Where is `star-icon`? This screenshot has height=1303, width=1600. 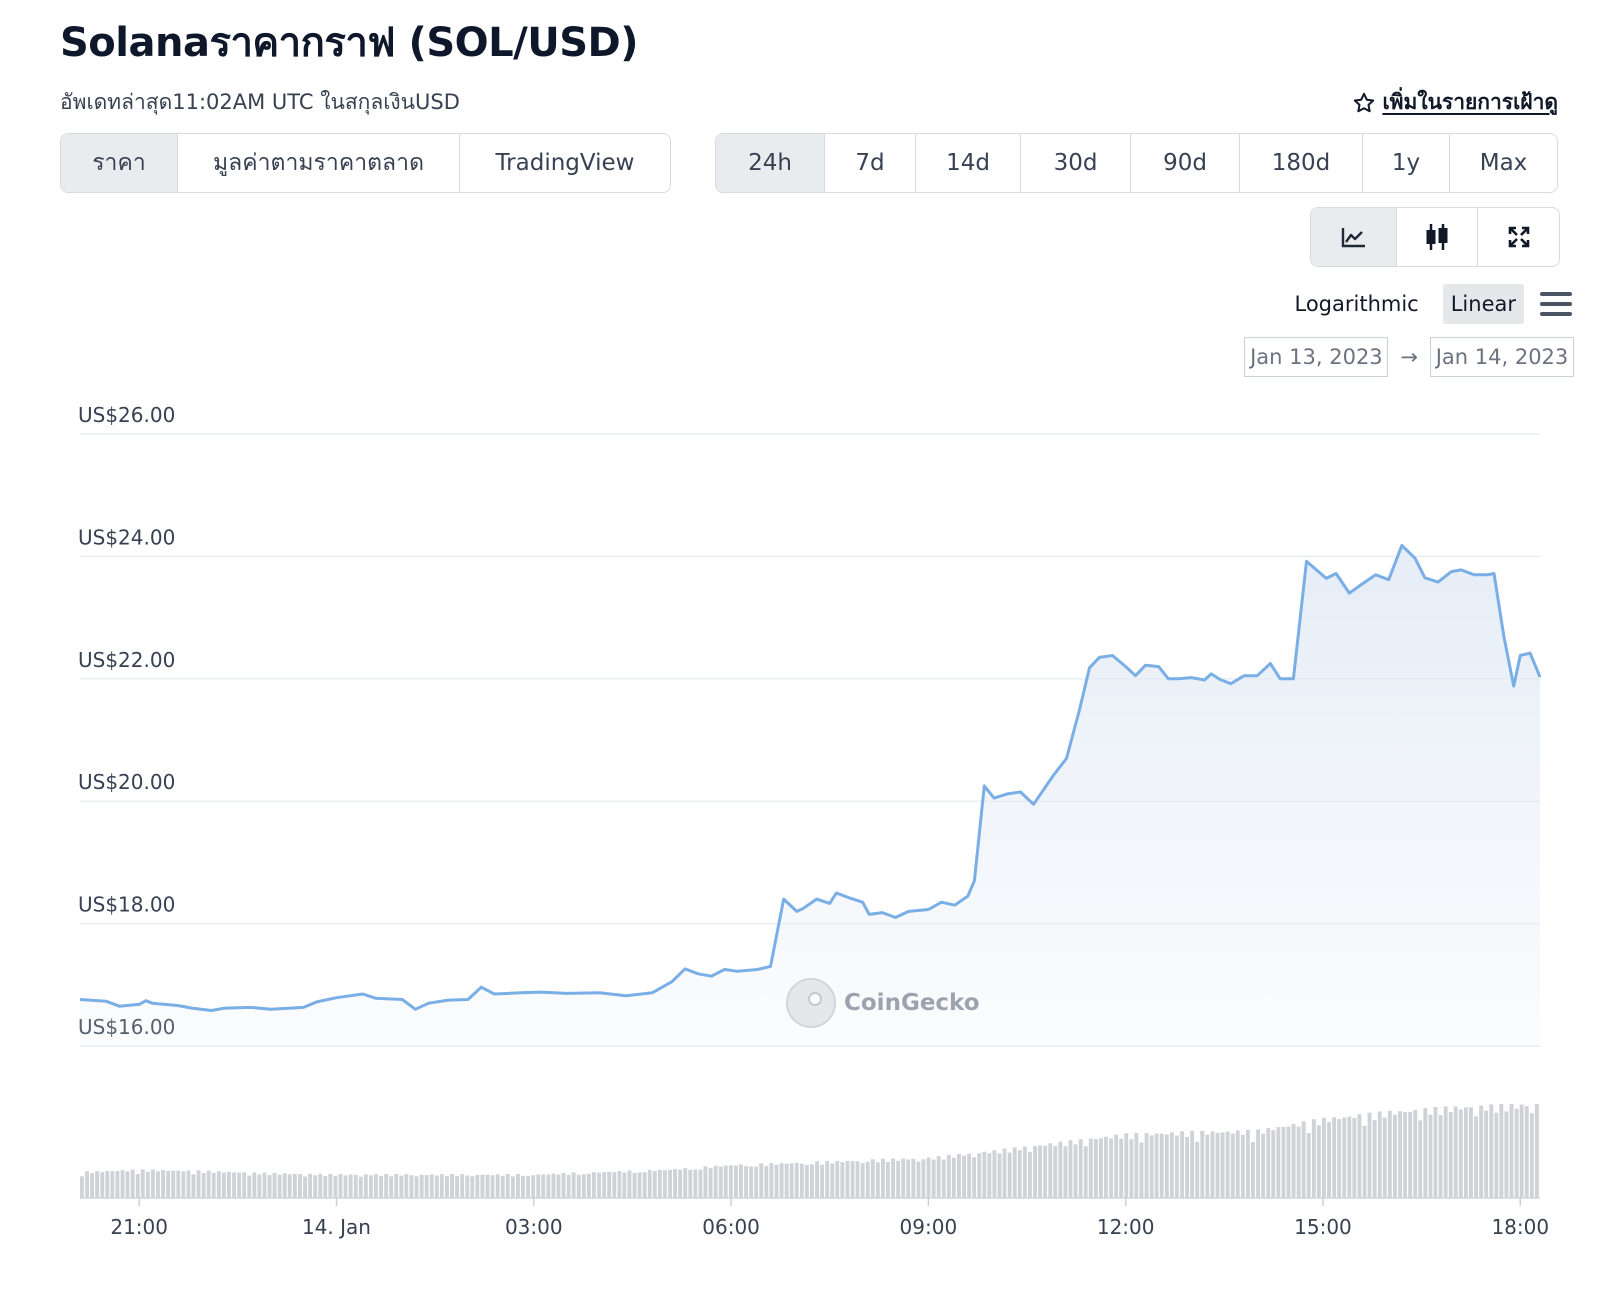
star-icon is located at coordinates (1364, 102).